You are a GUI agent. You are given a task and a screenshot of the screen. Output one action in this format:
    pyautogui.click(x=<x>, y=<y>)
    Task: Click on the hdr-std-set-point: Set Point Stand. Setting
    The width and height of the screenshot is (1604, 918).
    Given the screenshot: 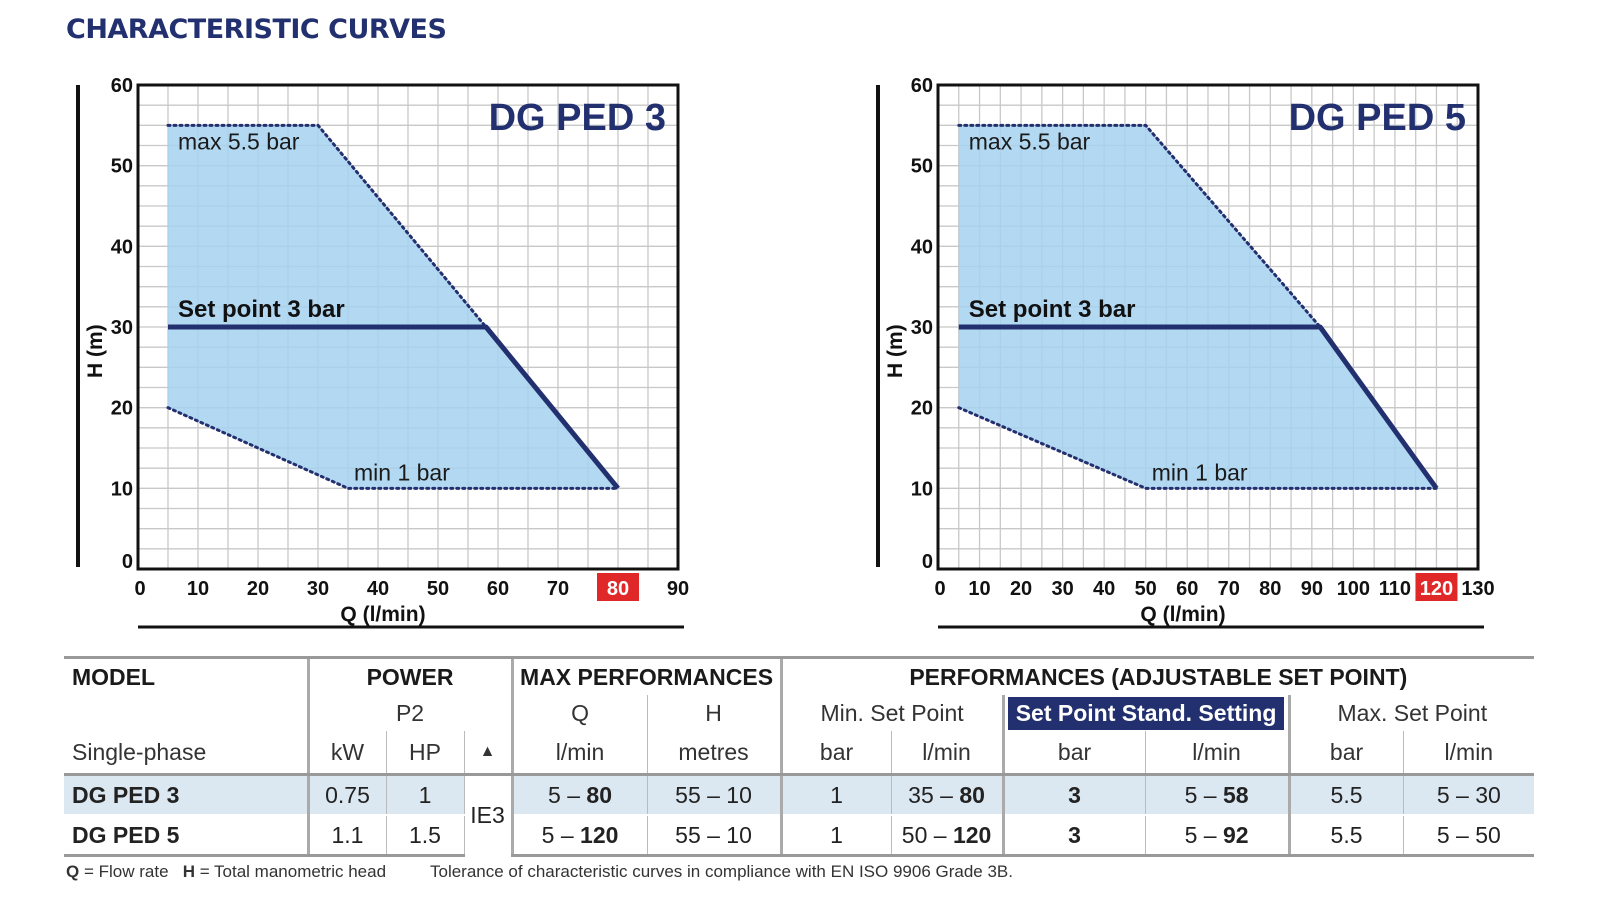 What is the action you would take?
    pyautogui.click(x=1145, y=713)
    